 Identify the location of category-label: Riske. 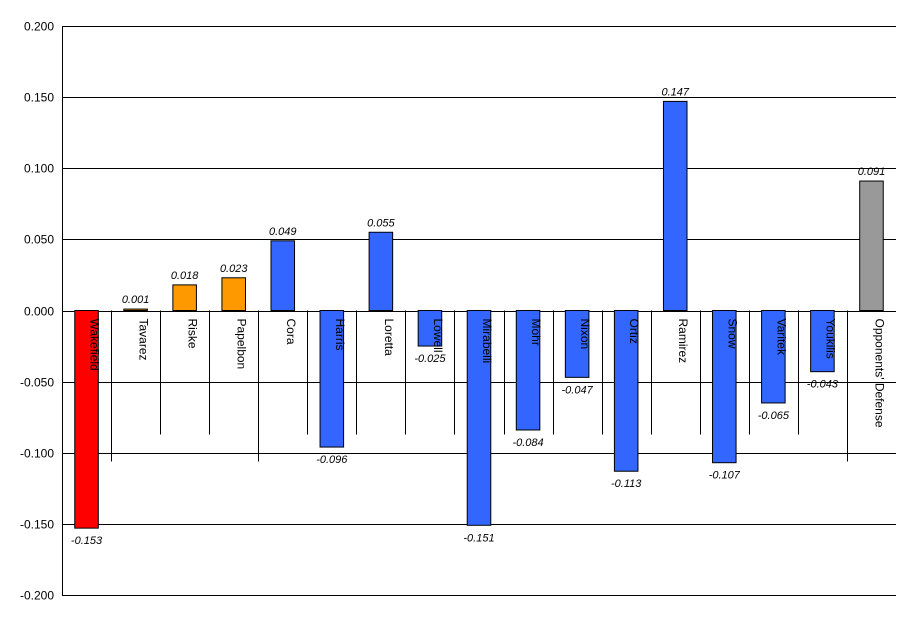
(193, 334).